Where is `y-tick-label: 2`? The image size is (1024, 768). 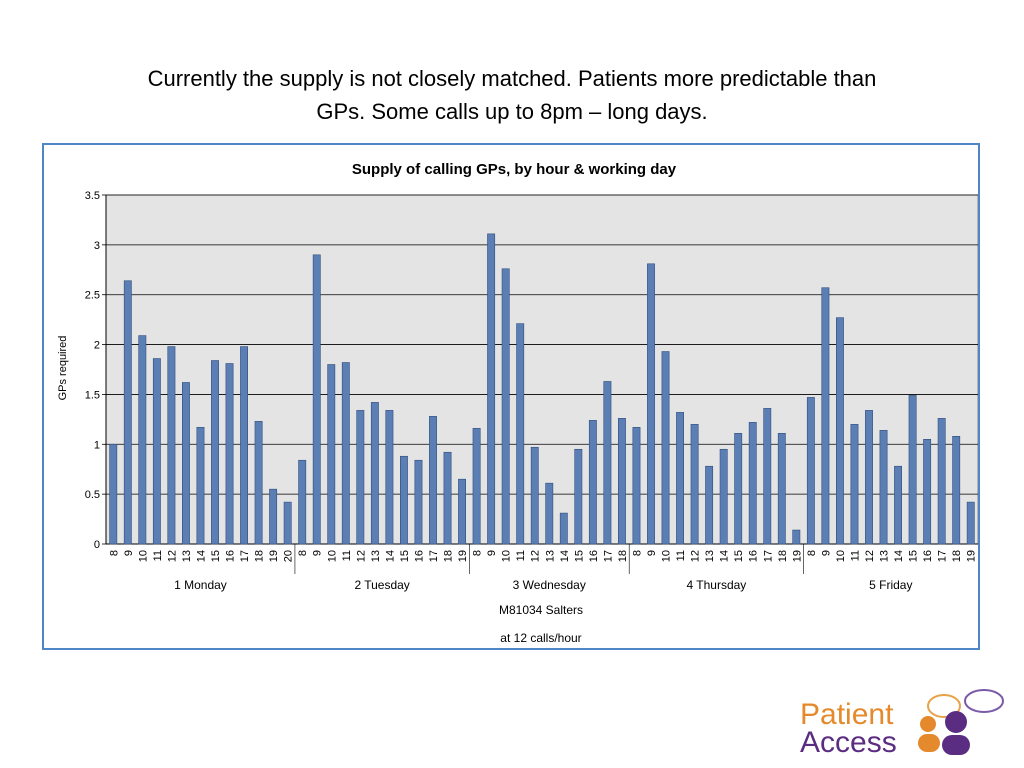 y-tick-label: 2 is located at coordinates (97, 346).